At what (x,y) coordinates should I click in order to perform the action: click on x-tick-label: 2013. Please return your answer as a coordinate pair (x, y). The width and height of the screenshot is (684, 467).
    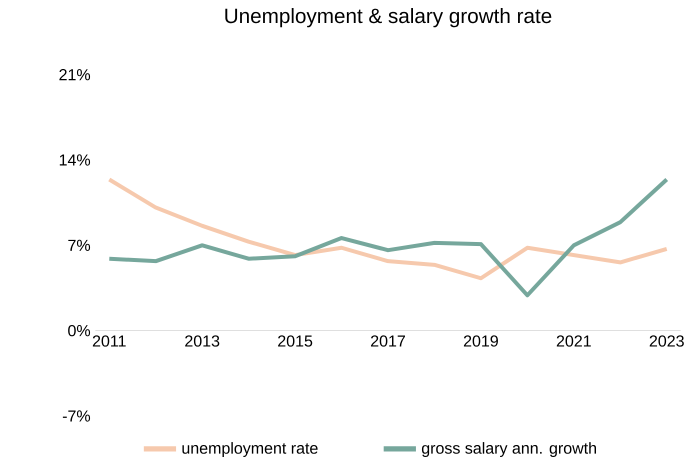
    Looking at the image, I should click on (202, 341).